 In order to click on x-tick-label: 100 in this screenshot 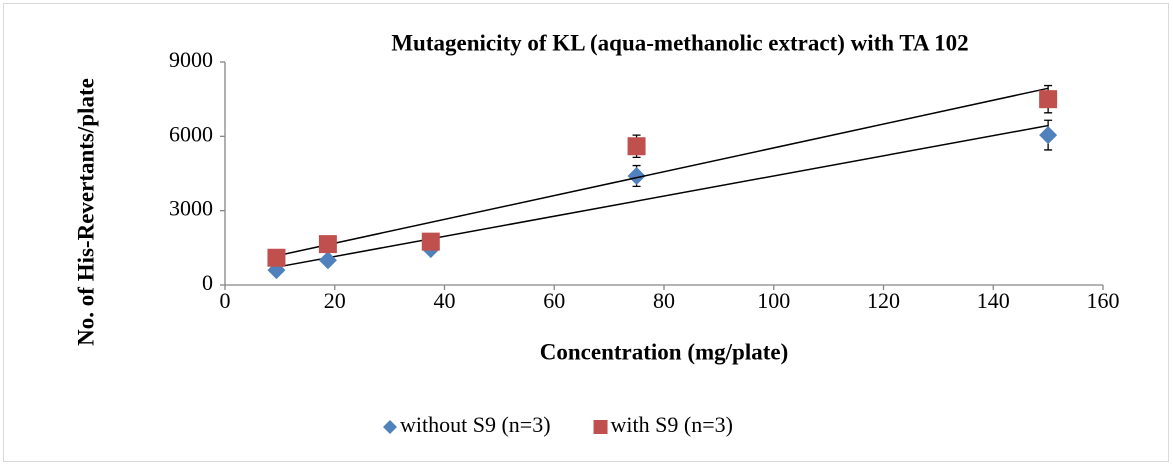, I will do `click(773, 300)`.